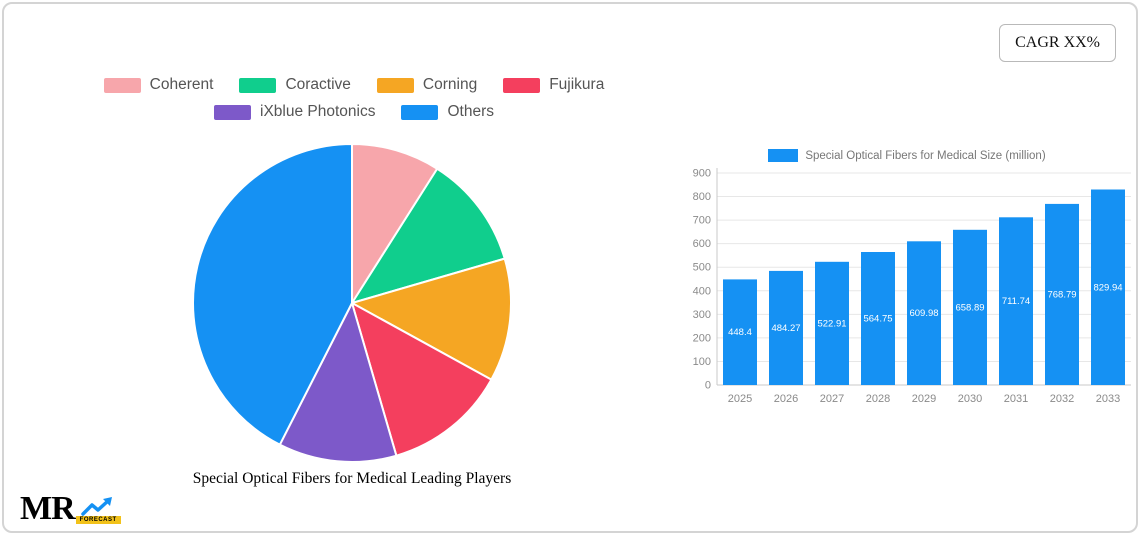 The width and height of the screenshot is (1140, 535). I want to click on y-tick-label: 800, so click(702, 197).